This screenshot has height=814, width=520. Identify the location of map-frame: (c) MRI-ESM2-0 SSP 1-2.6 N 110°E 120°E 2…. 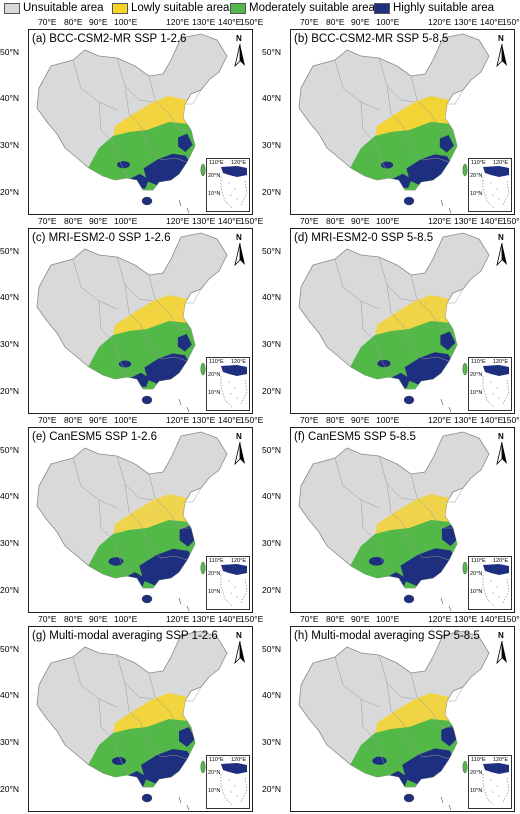
(140, 321).